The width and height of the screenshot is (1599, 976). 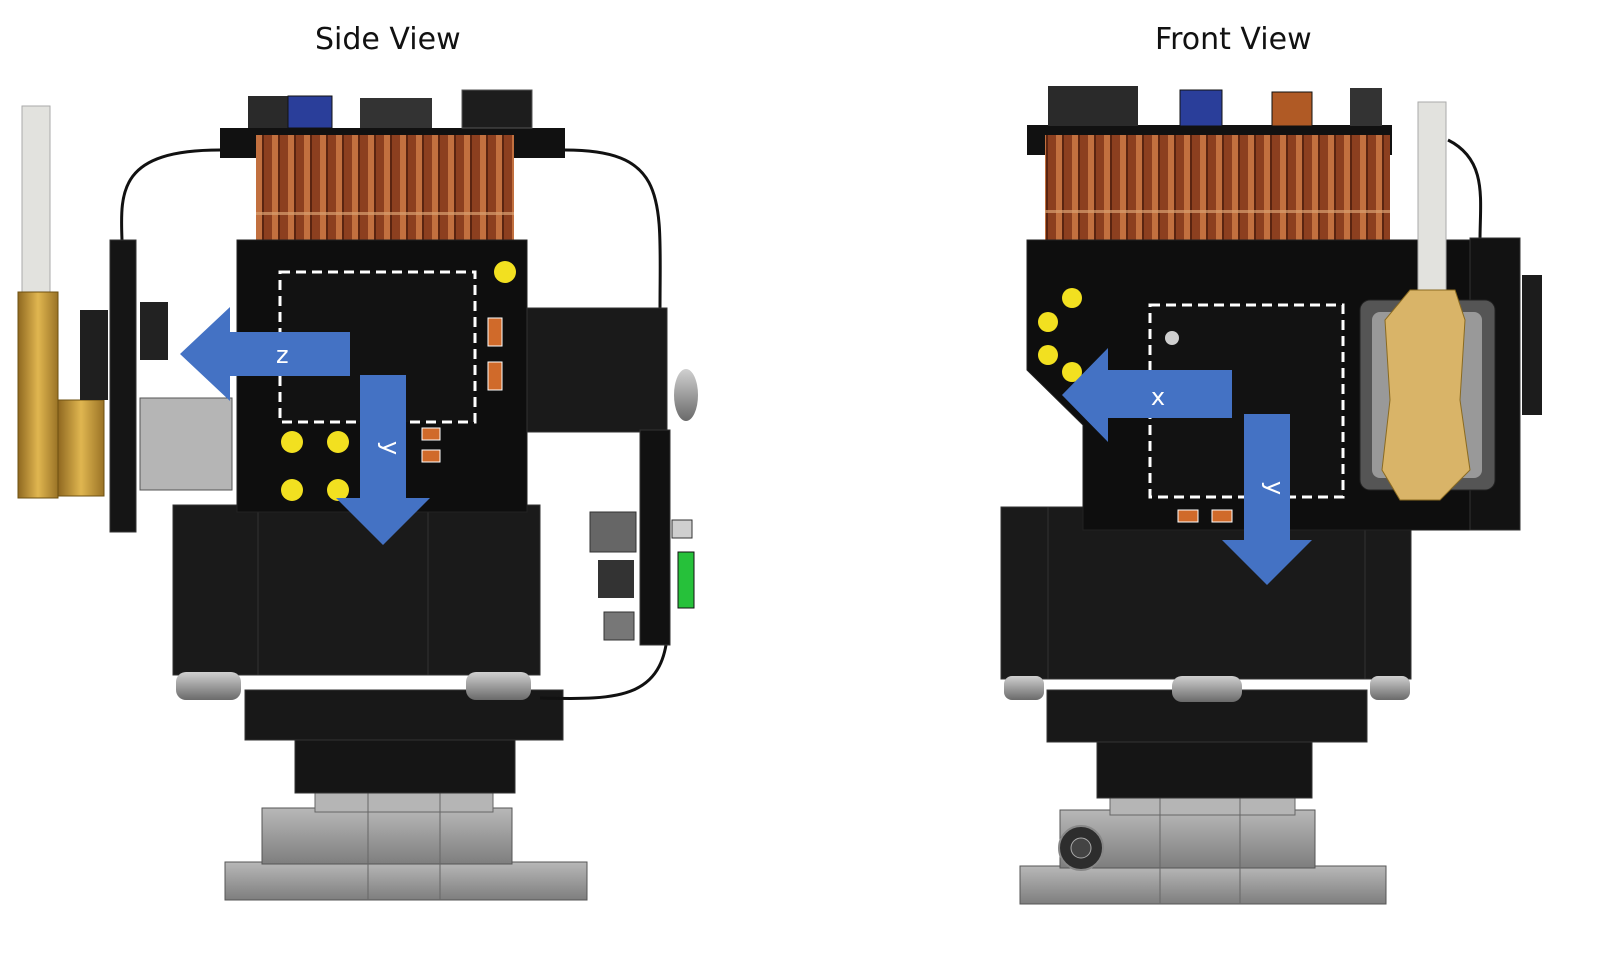 What do you see at coordinates (1147, 395) in the screenshot?
I see `front-x-arrow: x` at bounding box center [1147, 395].